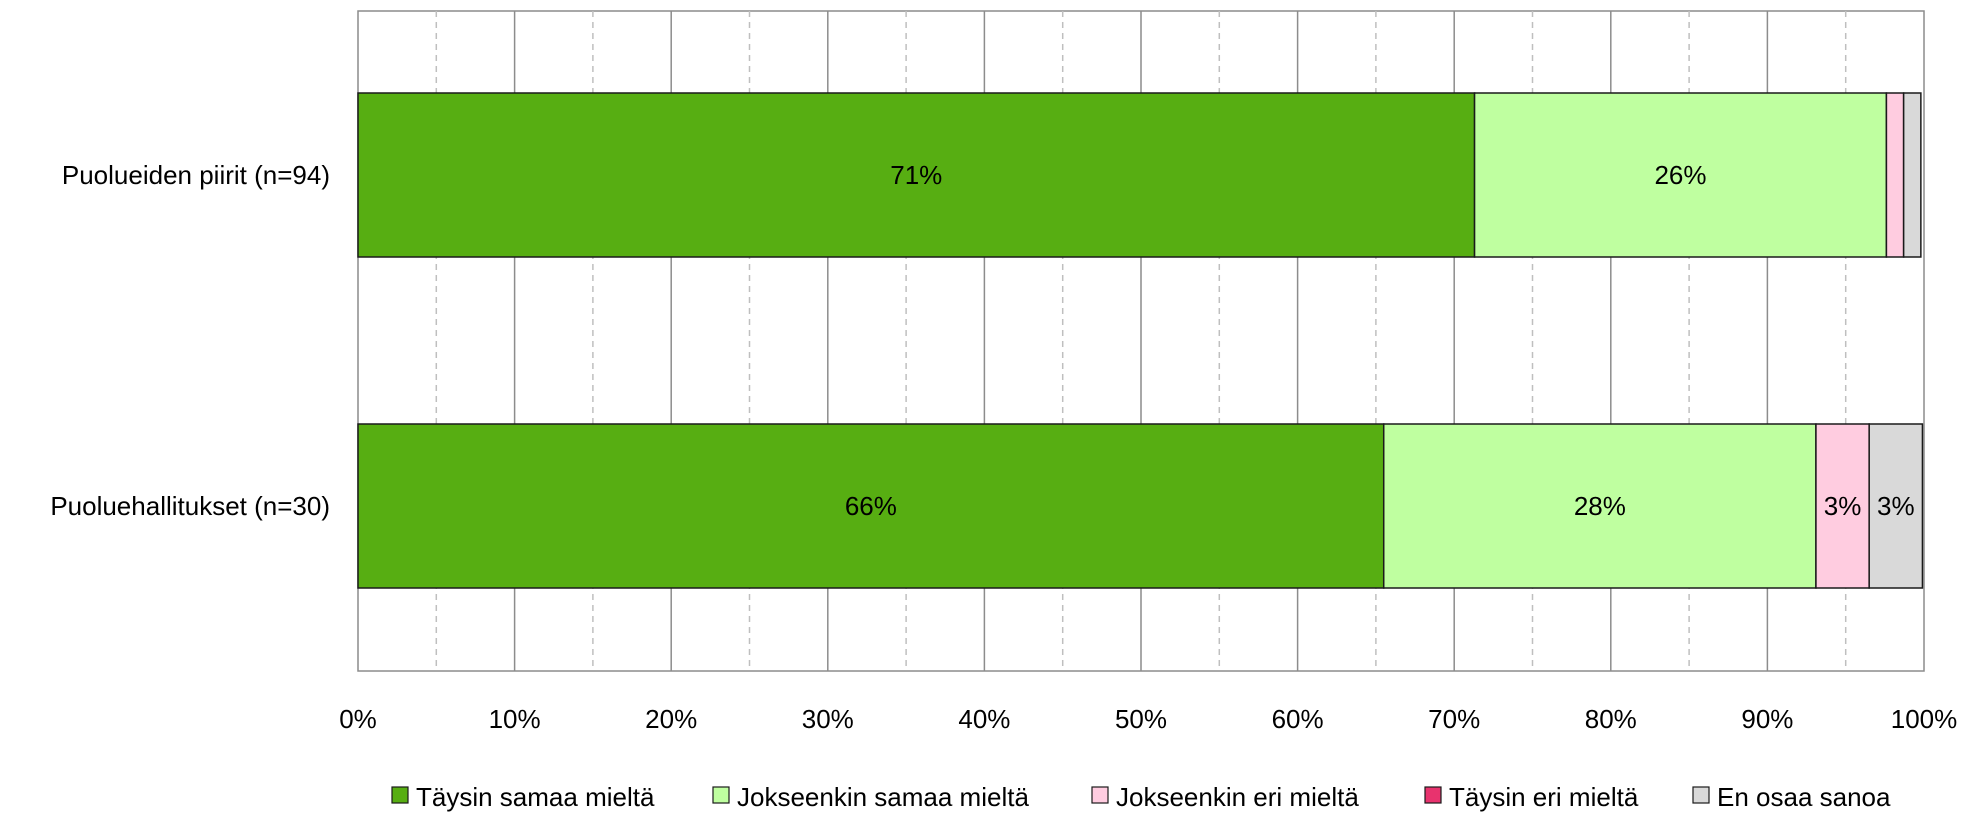 The height and width of the screenshot is (818, 1965). I want to click on x-tick-label: 90%, so click(1767, 719).